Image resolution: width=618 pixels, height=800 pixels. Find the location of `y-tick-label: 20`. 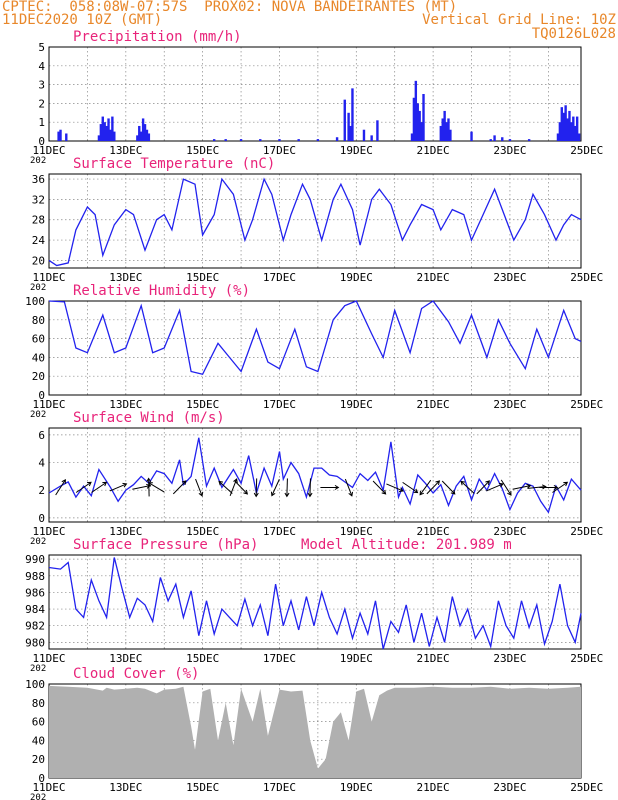

y-tick-label: 20 is located at coordinates (38, 759).